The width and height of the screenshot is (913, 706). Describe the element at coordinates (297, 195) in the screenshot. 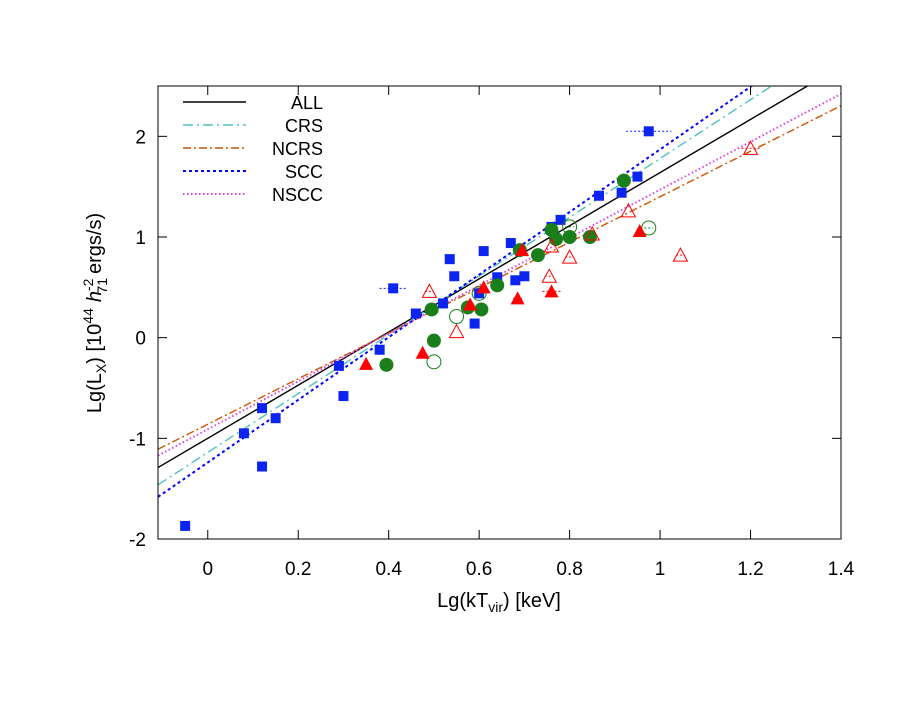

I see `legend-label-nscc: NSCC` at that location.